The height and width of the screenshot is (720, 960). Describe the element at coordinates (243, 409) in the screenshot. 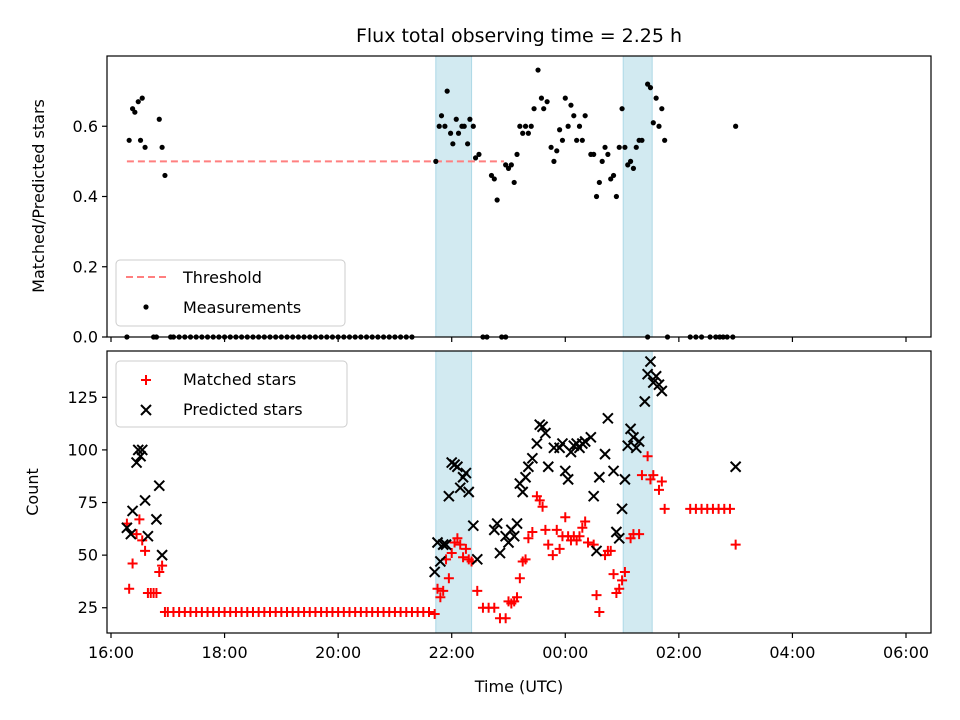

I see `legend-label-predicted: Predicted stars` at that location.